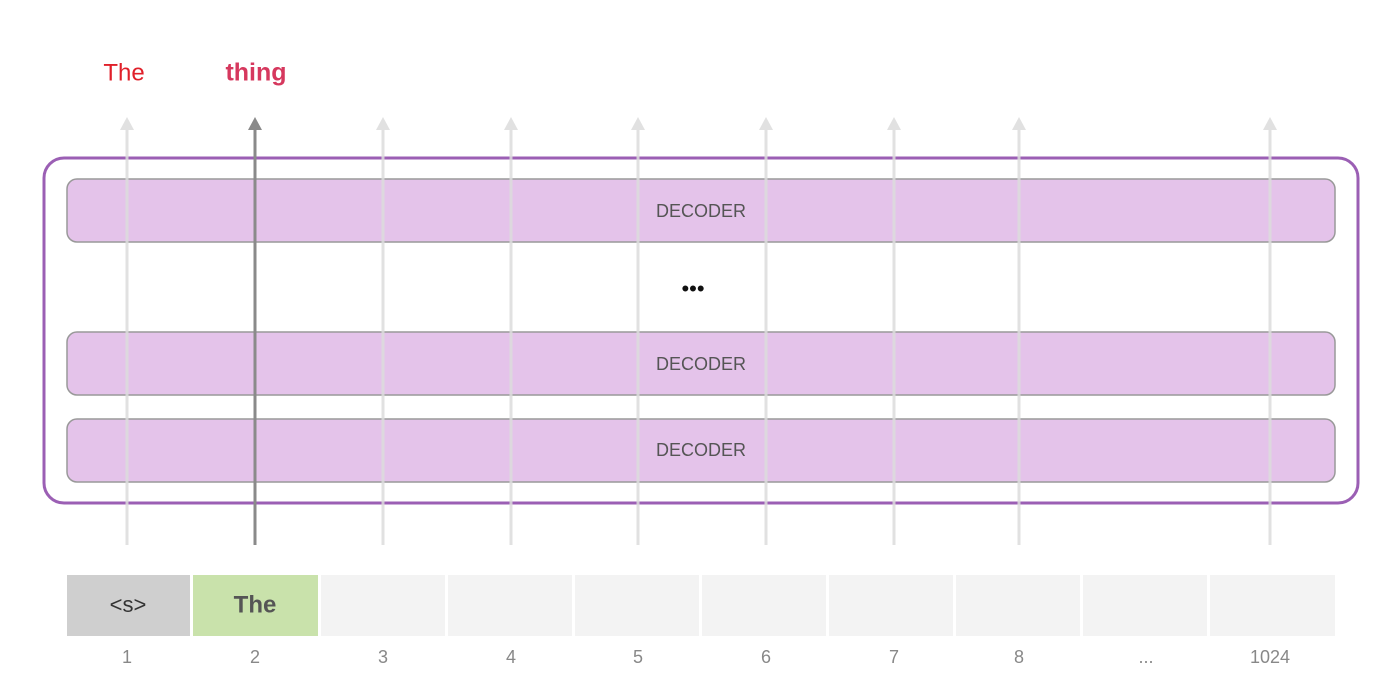 The height and width of the screenshot is (689, 1394). I want to click on token-cells, so click(701, 605).